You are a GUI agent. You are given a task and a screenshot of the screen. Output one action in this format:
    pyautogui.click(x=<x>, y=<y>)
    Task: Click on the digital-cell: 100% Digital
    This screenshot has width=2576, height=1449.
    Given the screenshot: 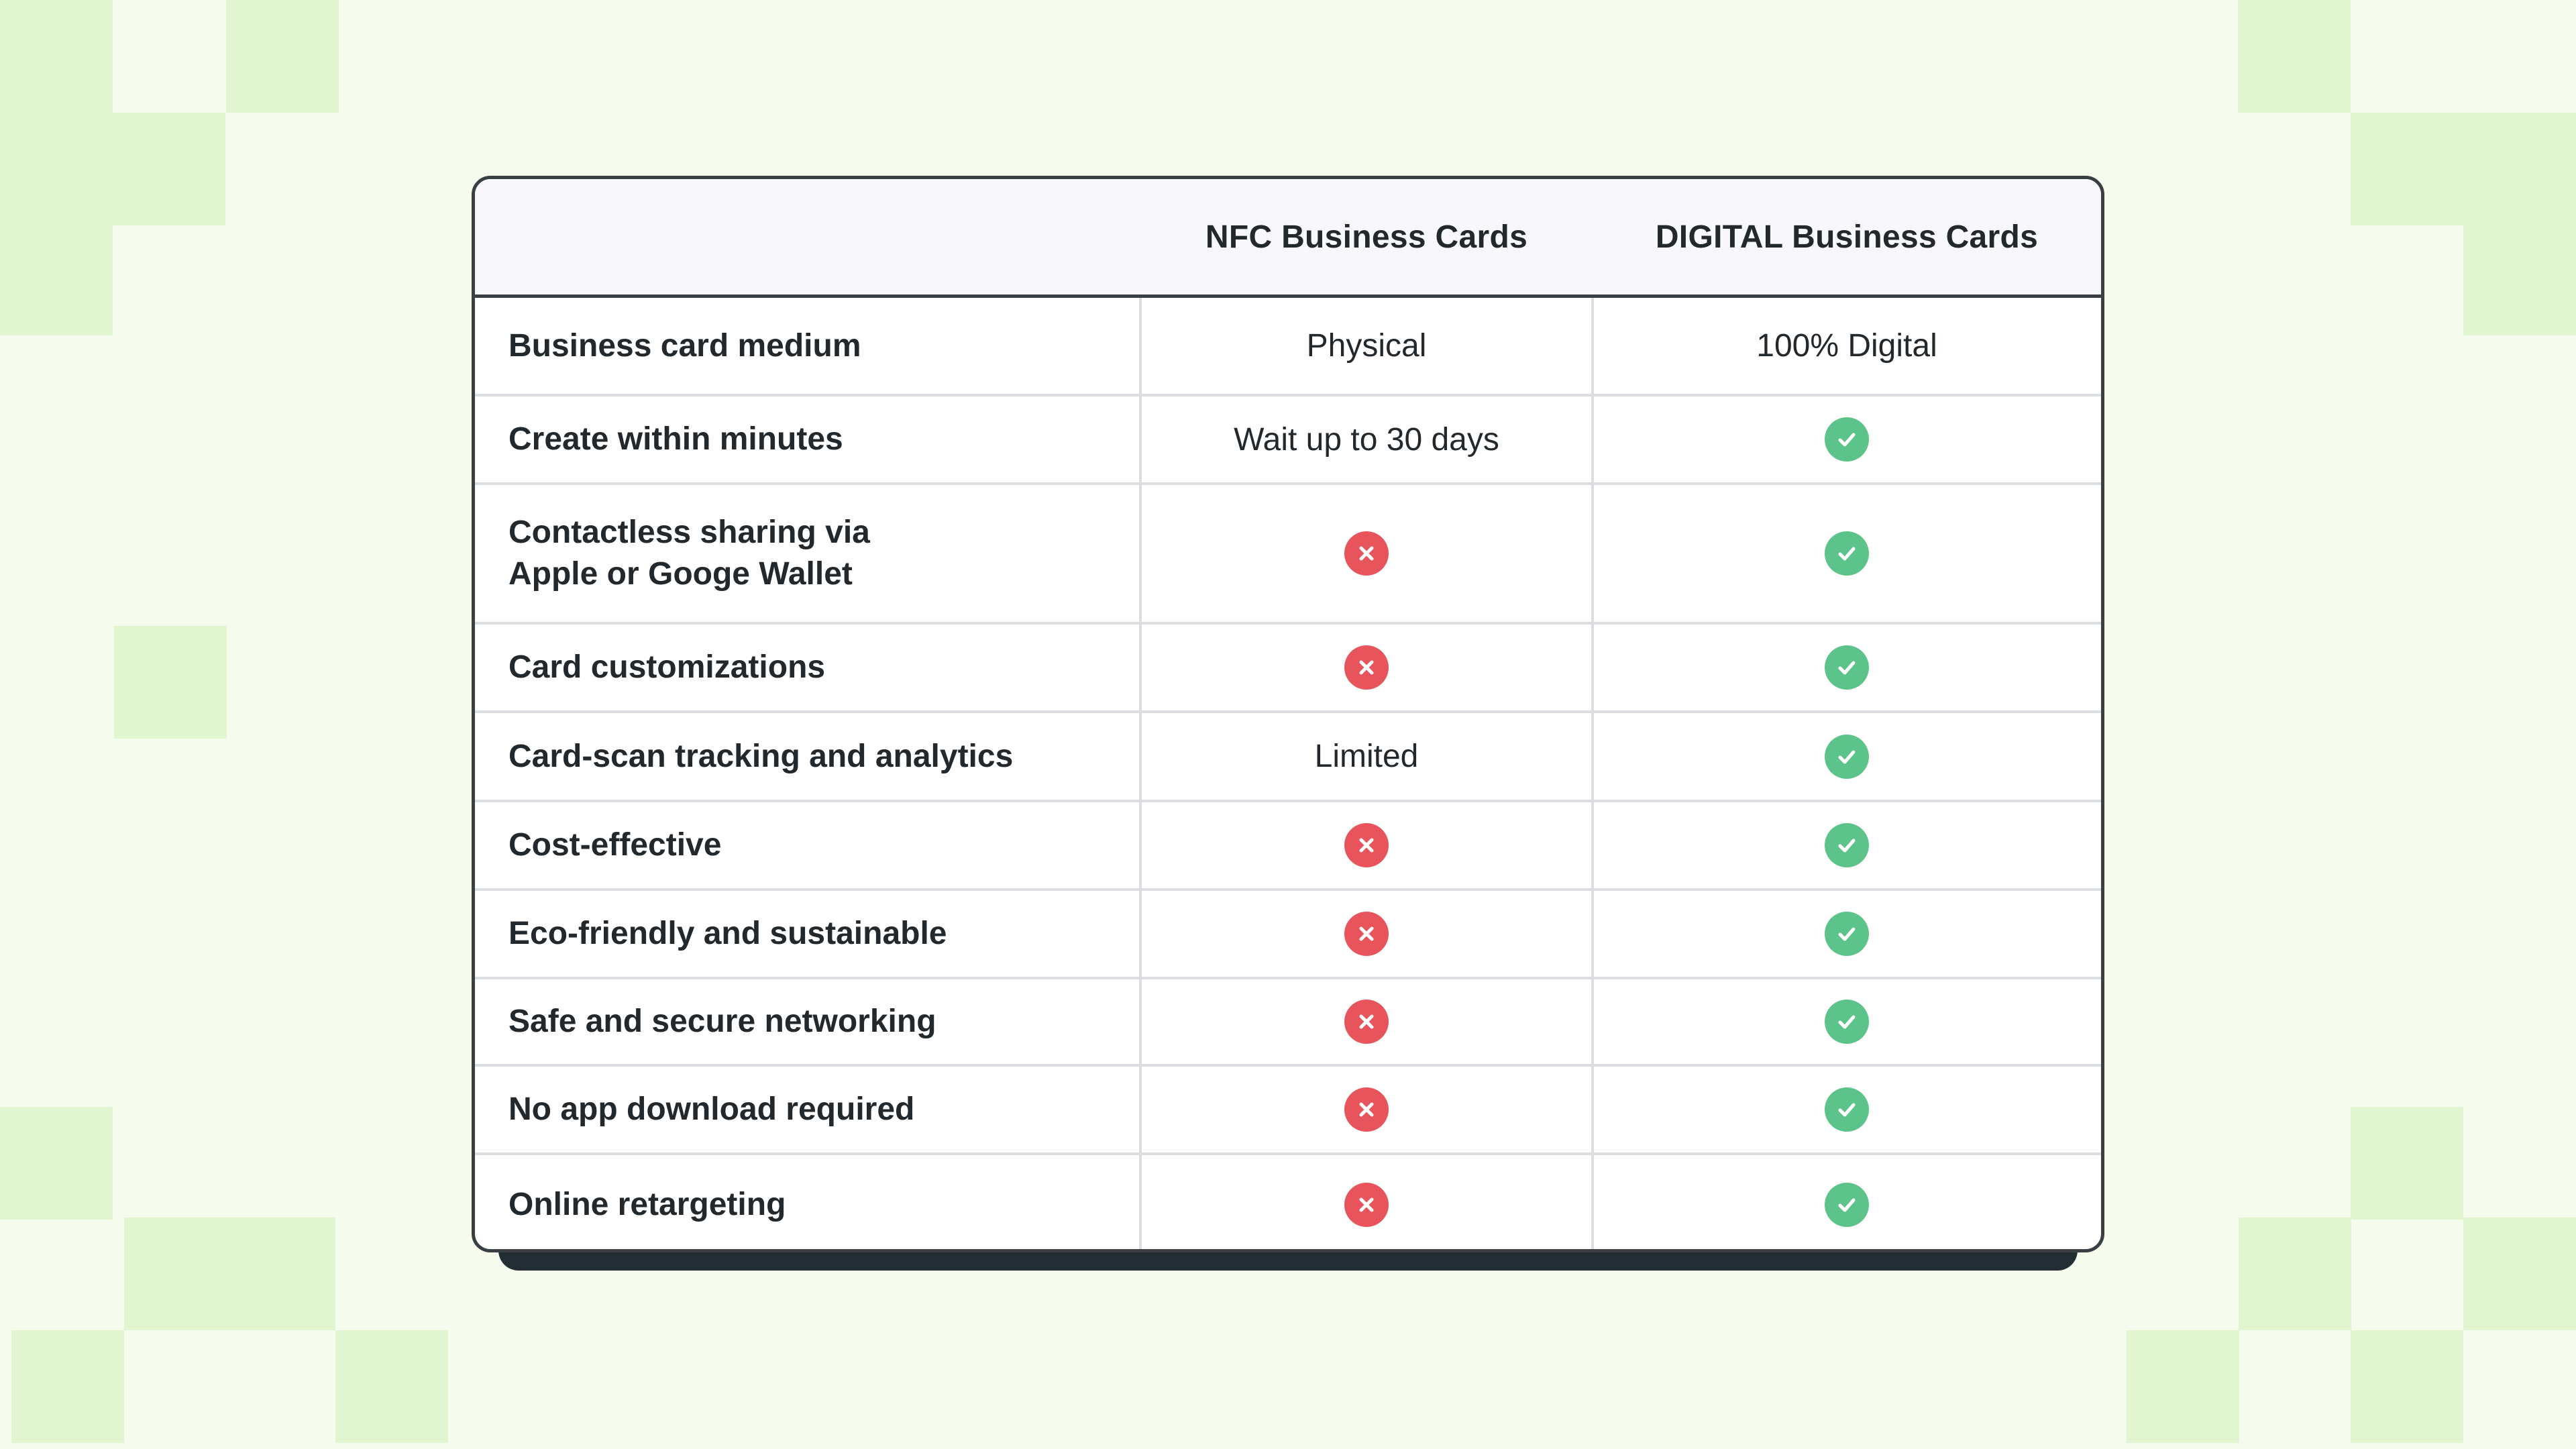 What is the action you would take?
    pyautogui.click(x=1847, y=346)
    